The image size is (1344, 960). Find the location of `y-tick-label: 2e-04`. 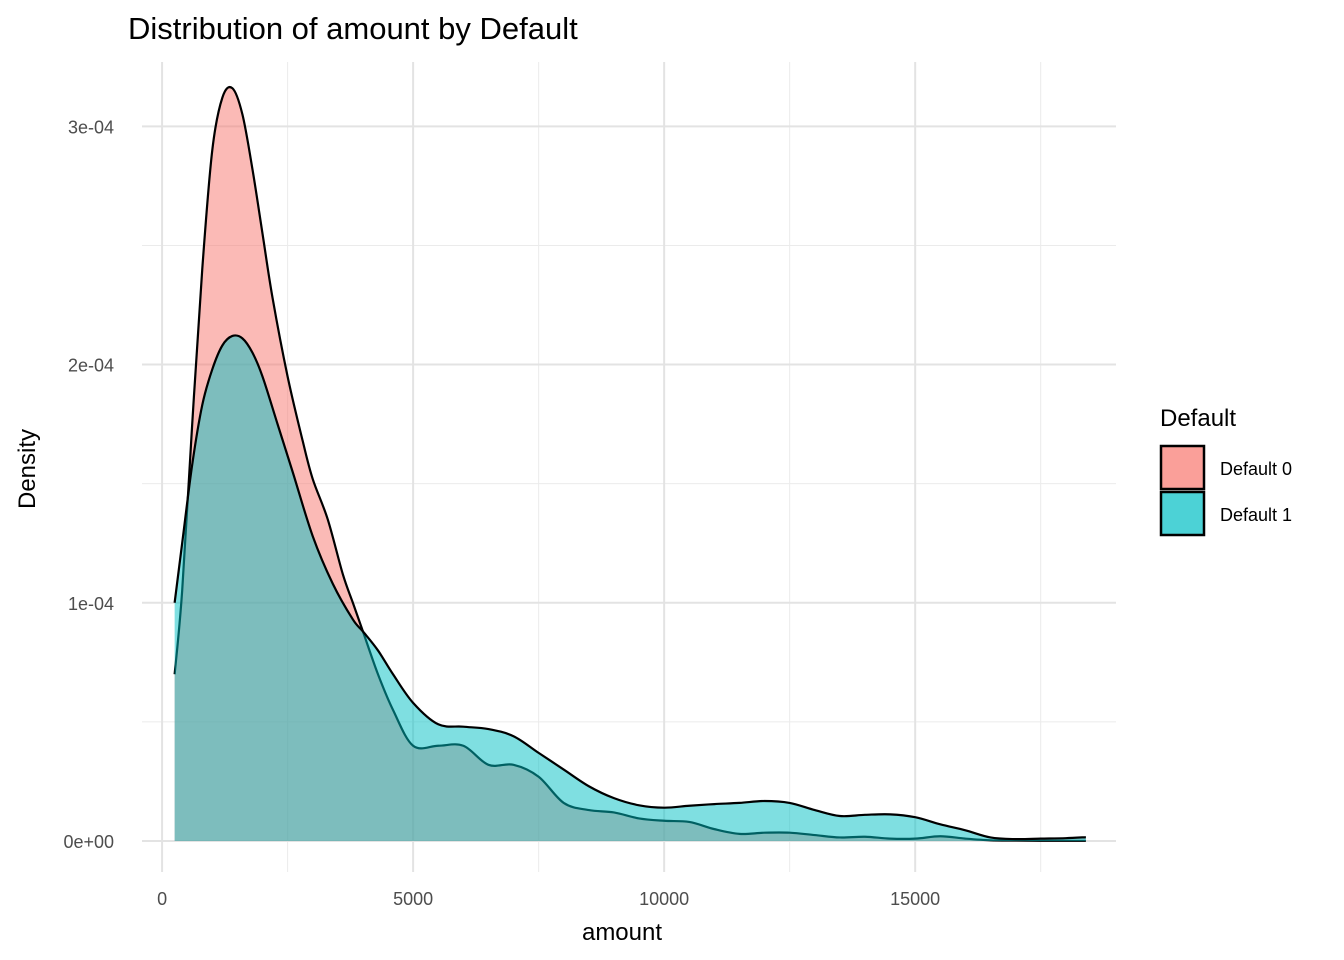

y-tick-label: 2e-04 is located at coordinates (91, 366).